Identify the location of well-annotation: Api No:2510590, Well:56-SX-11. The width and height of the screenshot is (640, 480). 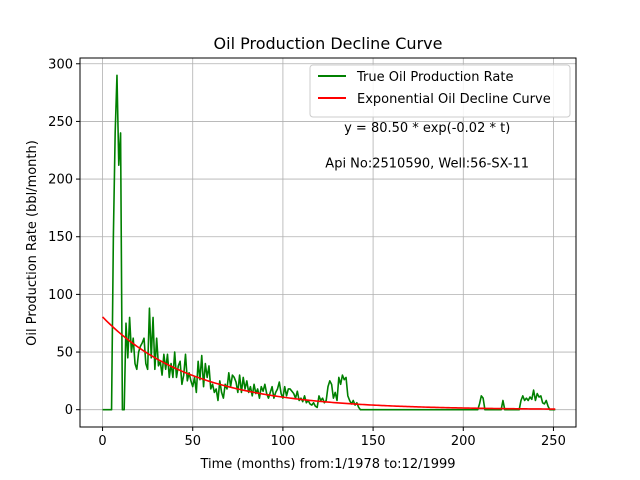
(427, 164).